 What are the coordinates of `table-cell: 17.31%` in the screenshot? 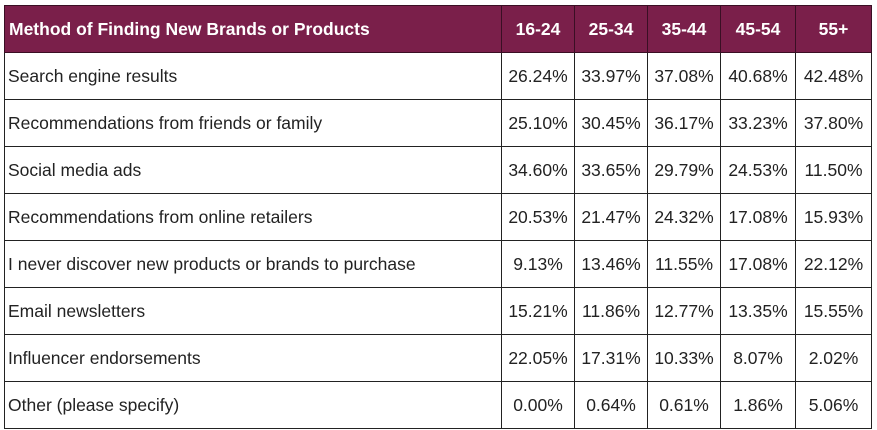 It's located at (611, 358).